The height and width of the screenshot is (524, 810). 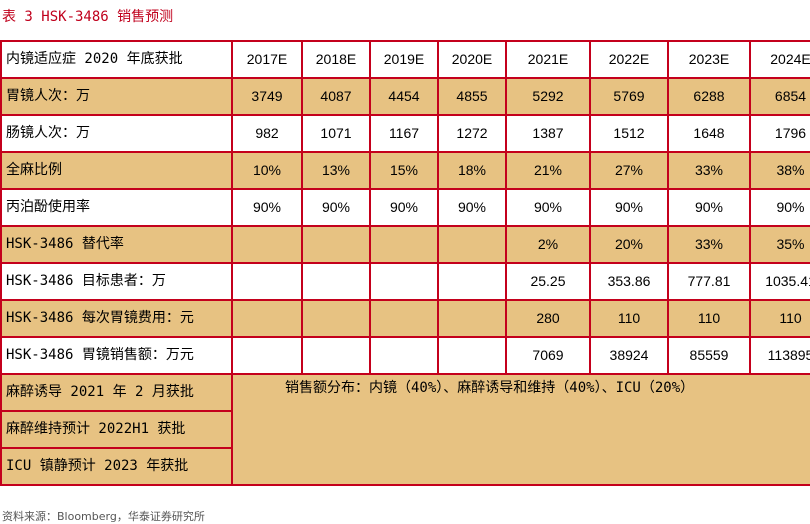 I want to click on value-cell: 280, so click(x=548, y=318).